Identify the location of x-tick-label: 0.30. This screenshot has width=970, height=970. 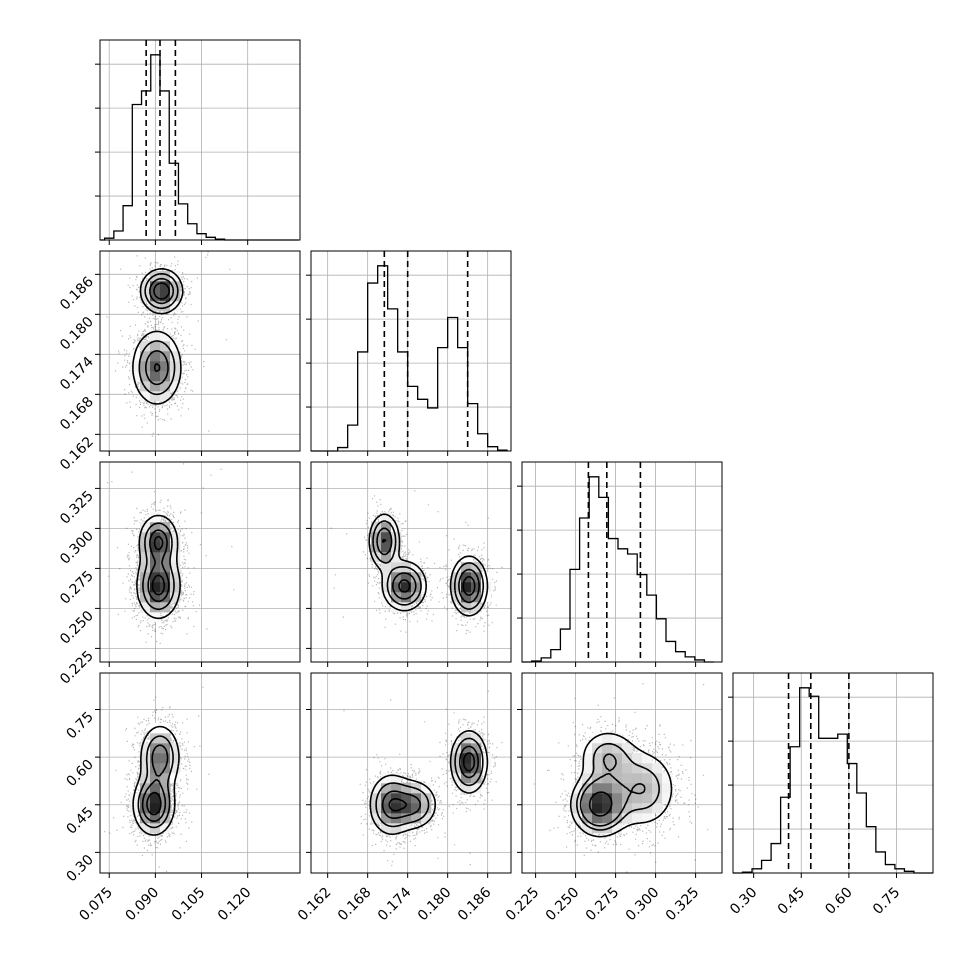
(743, 901).